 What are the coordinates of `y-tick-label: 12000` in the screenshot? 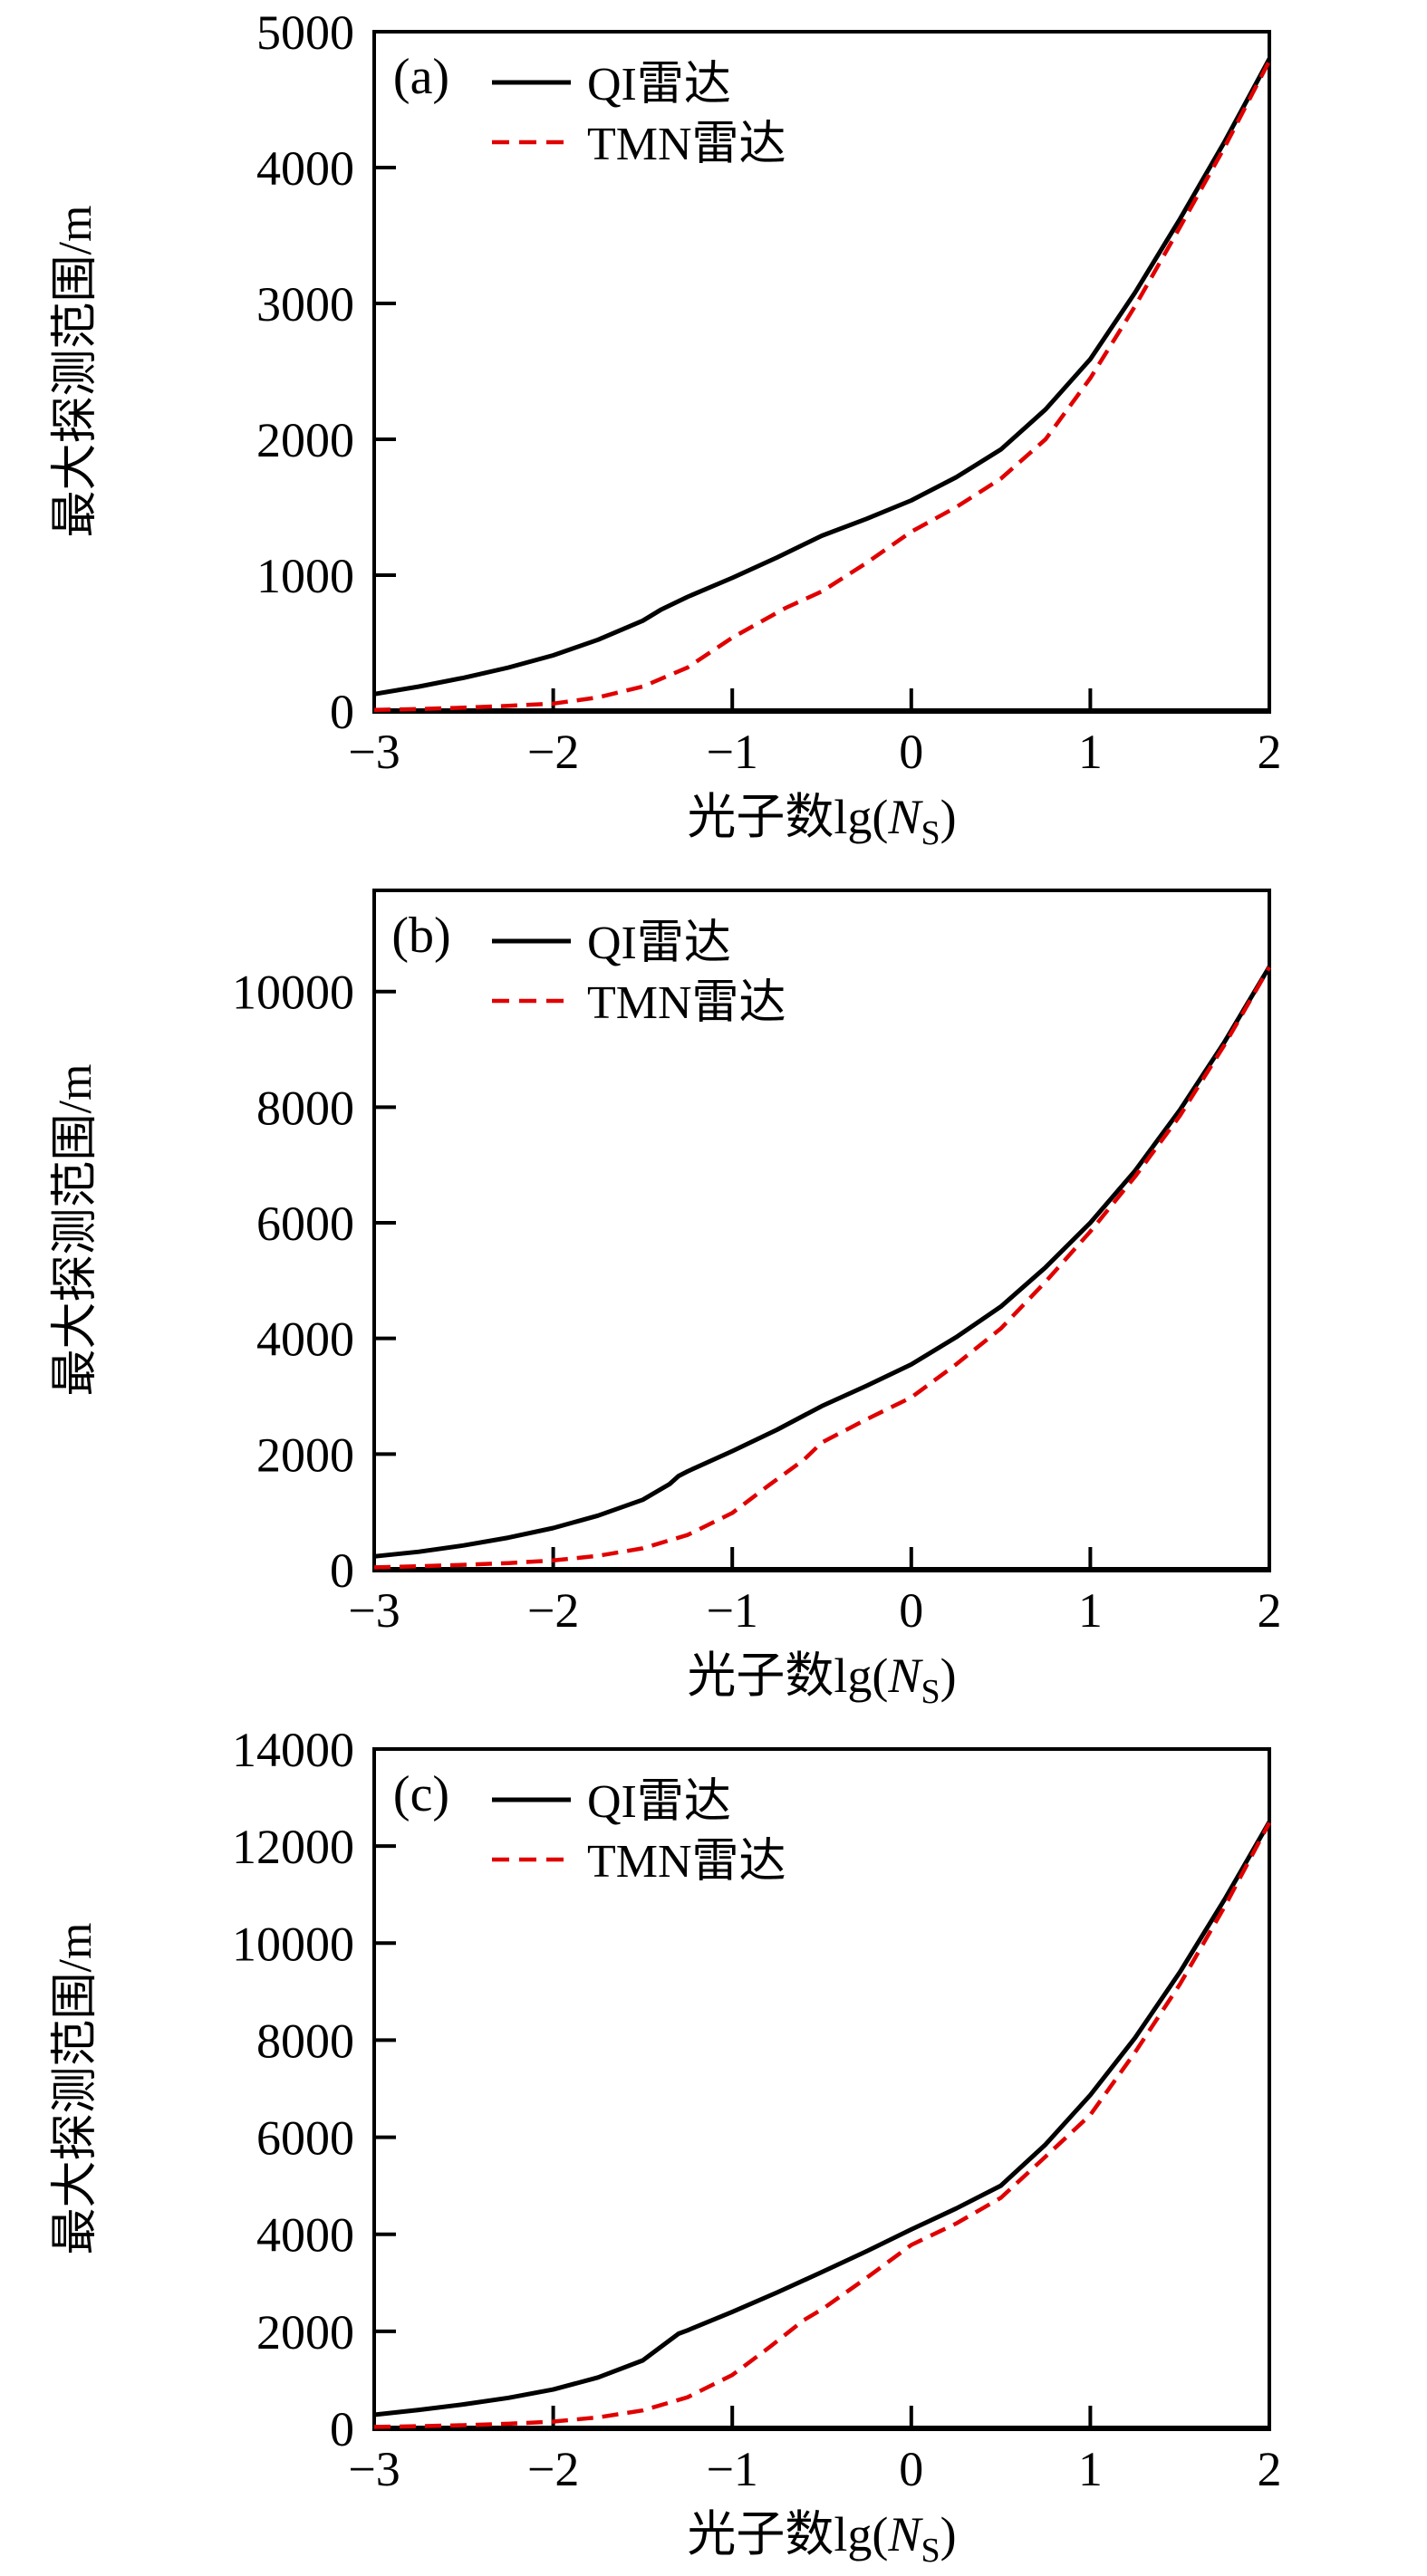 It's located at (293, 1847).